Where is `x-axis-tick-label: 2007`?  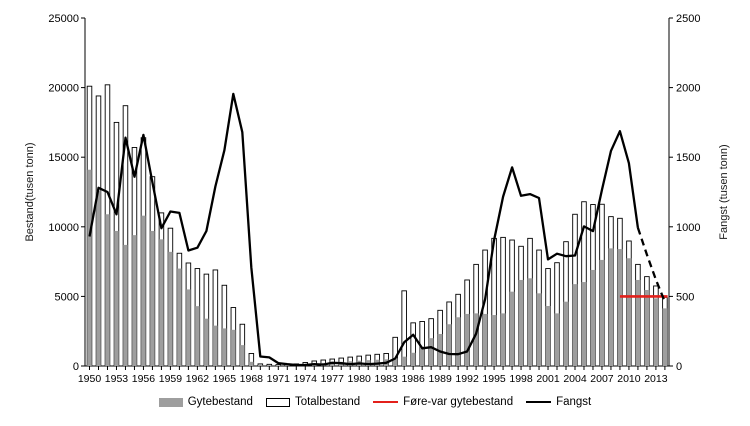 x-axis-tick-label: 2007 is located at coordinates (602, 379).